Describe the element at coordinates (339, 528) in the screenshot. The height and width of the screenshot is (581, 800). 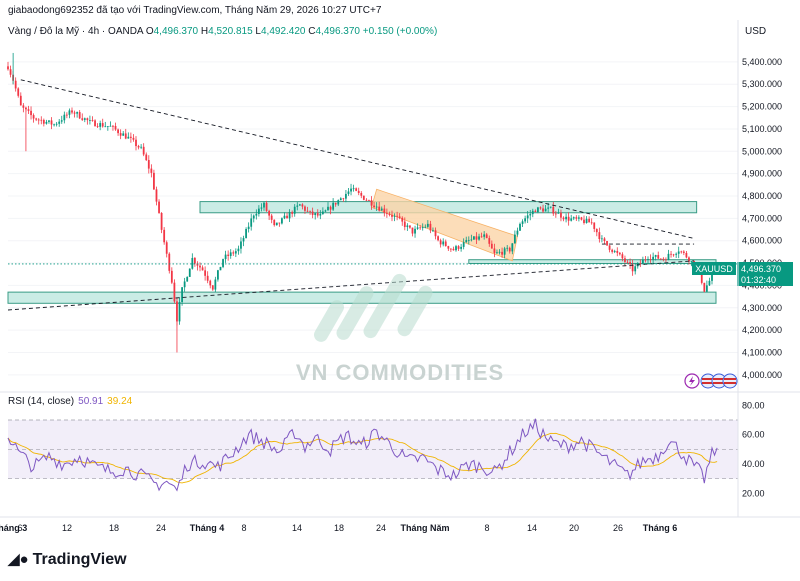
I see `time-tick-label: 18` at that location.